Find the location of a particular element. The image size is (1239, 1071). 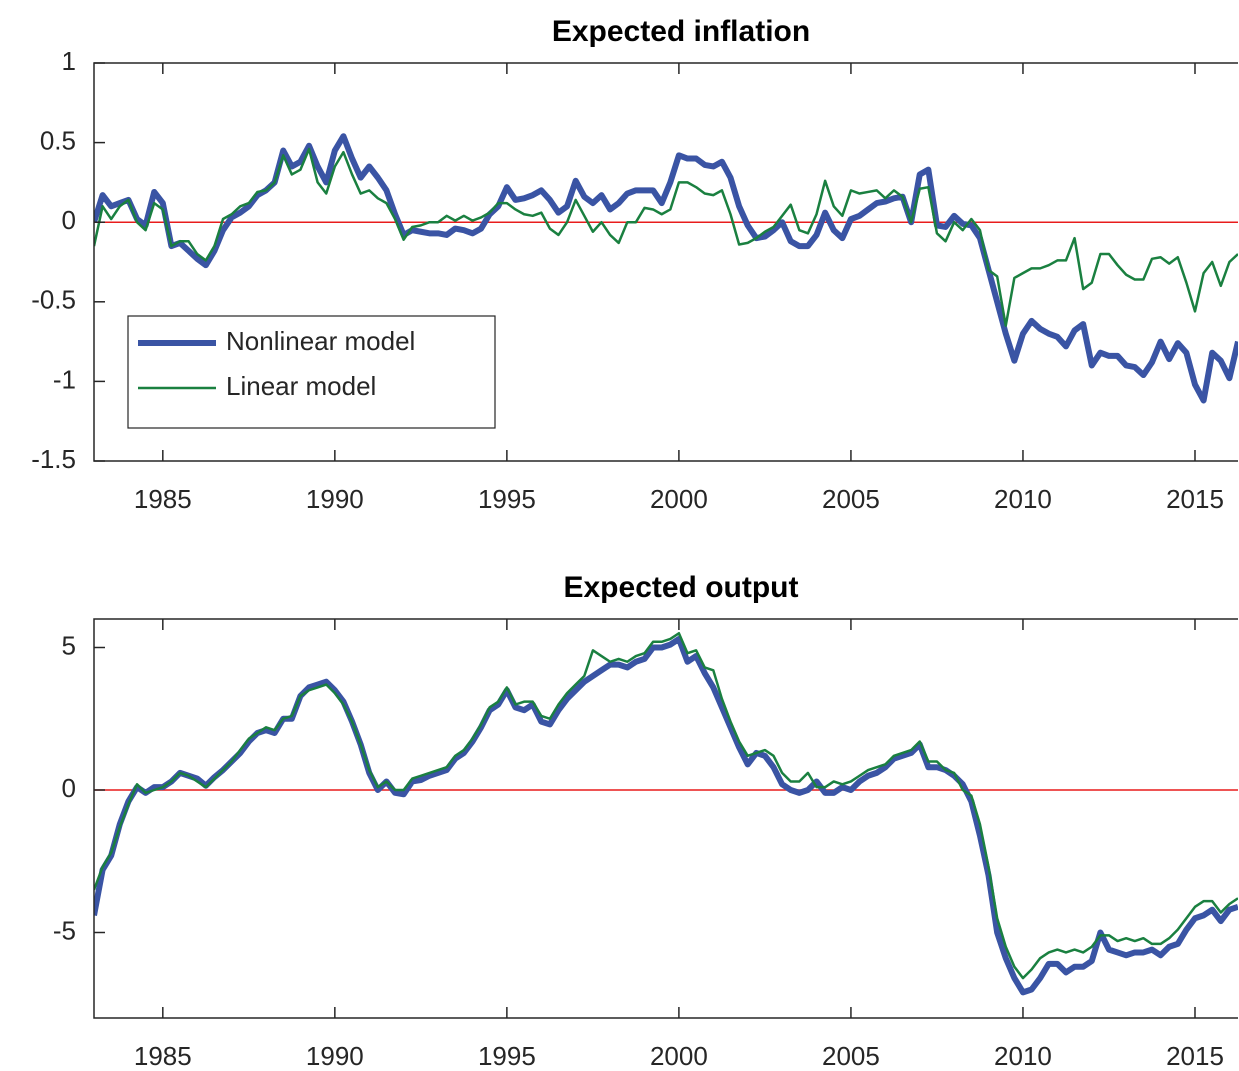

legend-label: Linear model is located at coordinates (301, 386).